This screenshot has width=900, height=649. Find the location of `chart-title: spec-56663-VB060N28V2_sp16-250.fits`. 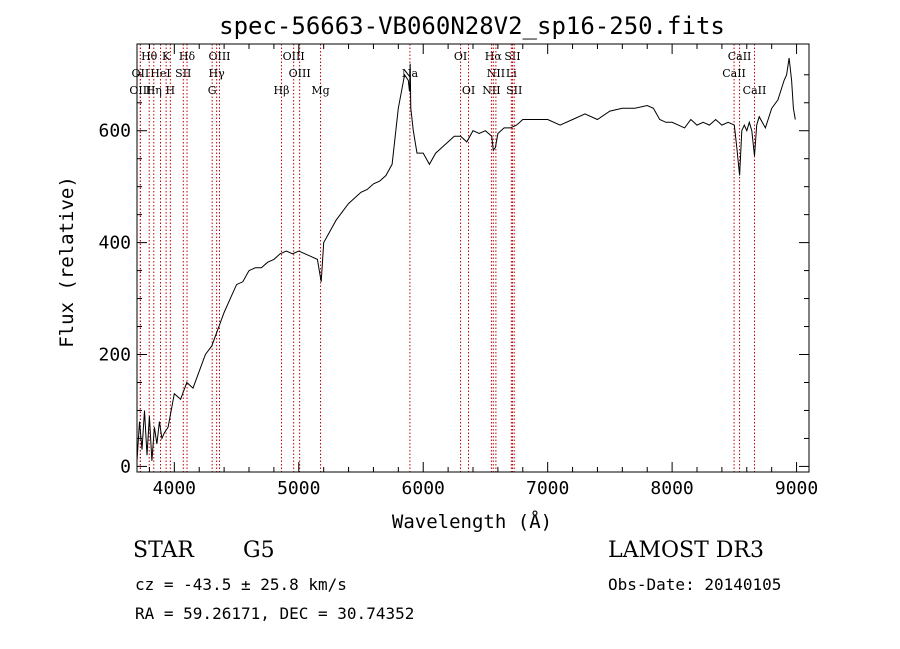

chart-title: spec-56663-VB060N28V2_sp16-250.fits is located at coordinates (472, 26).